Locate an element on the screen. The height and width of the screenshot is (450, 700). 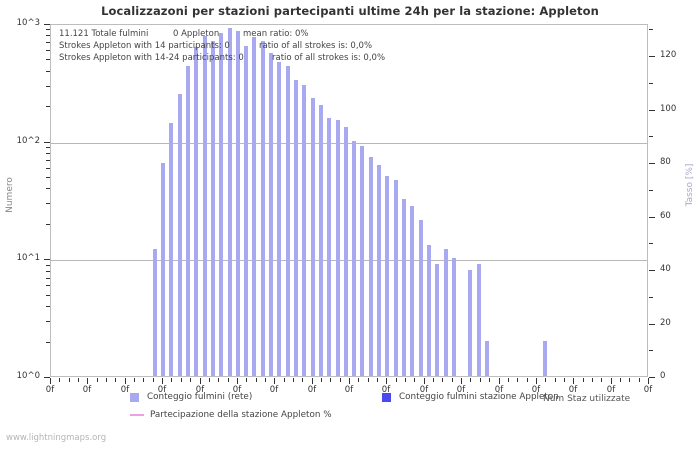
annotation-text: Strokes Appleton with 14 participants: 0 is located at coordinates (144, 45).